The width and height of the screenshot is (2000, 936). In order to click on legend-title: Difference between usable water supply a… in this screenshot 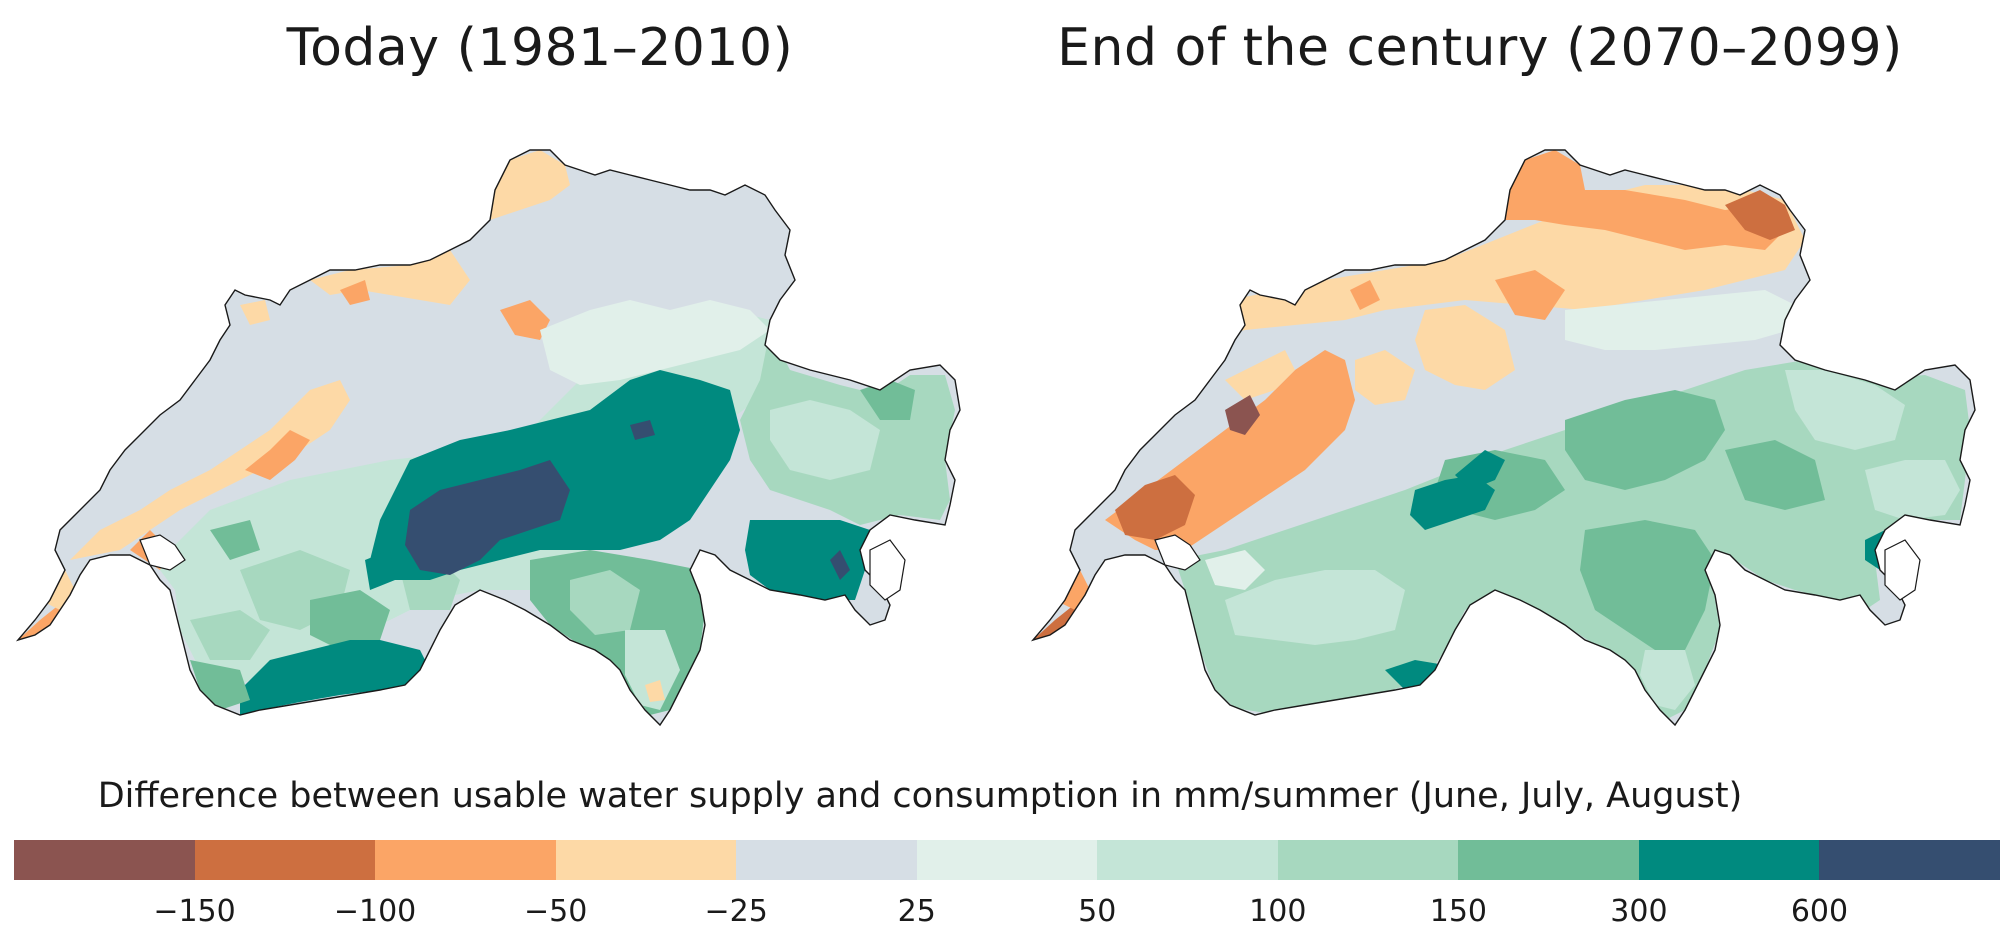, I will do `click(920, 796)`.